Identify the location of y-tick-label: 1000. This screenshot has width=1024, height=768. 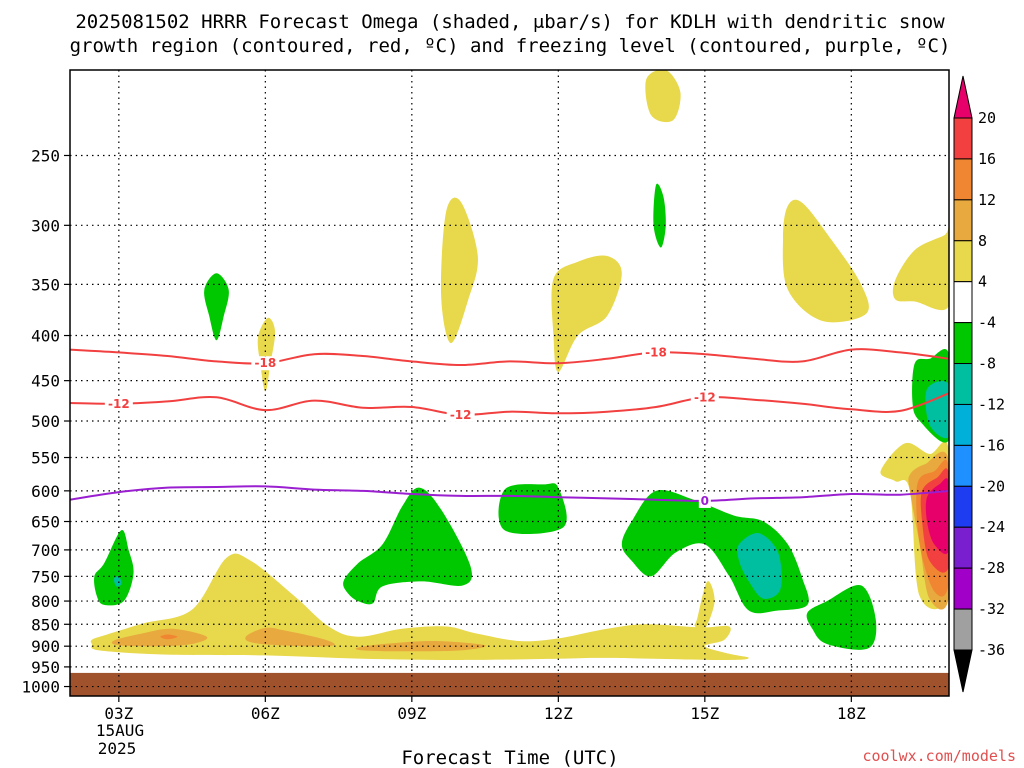
(40, 687).